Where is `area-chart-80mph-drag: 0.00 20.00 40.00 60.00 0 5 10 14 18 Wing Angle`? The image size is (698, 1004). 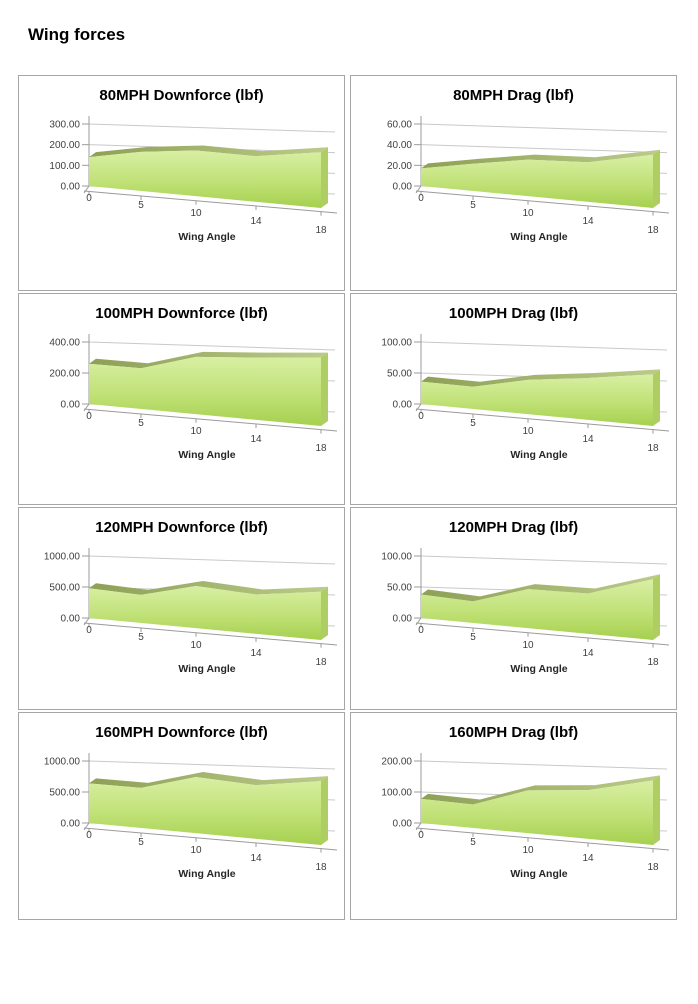
area-chart-80mph-drag: 0.00 20.00 40.00 60.00 0 5 10 14 18 Wing Angle is located at coordinates (528, 179).